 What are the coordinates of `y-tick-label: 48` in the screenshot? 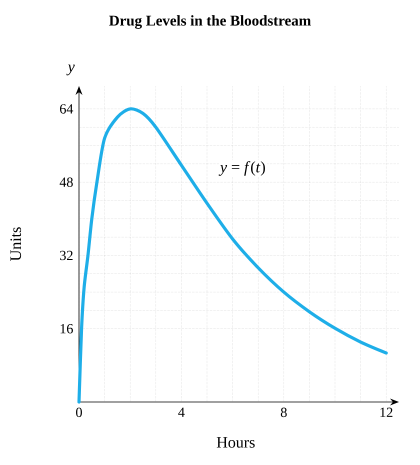 It's located at (66, 182).